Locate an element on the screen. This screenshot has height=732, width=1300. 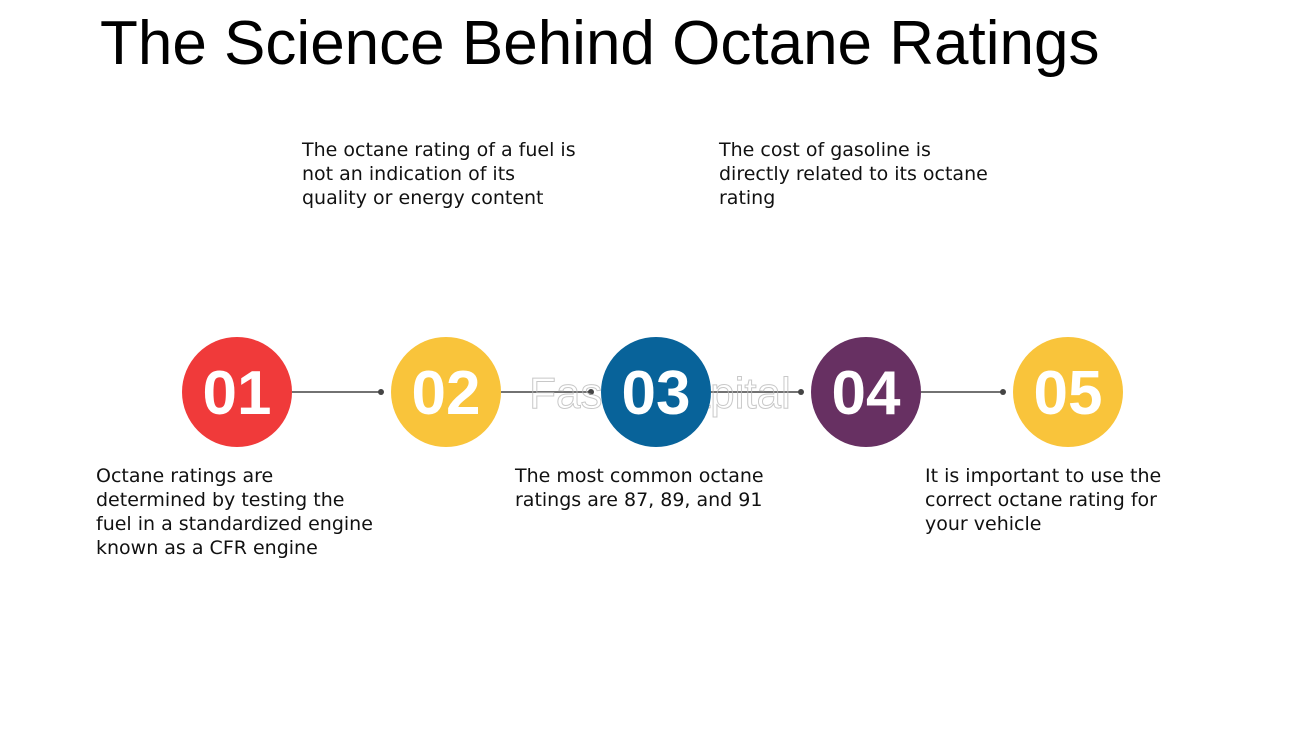
title: The Science Behind Octane Ratings is located at coordinates (600, 43).